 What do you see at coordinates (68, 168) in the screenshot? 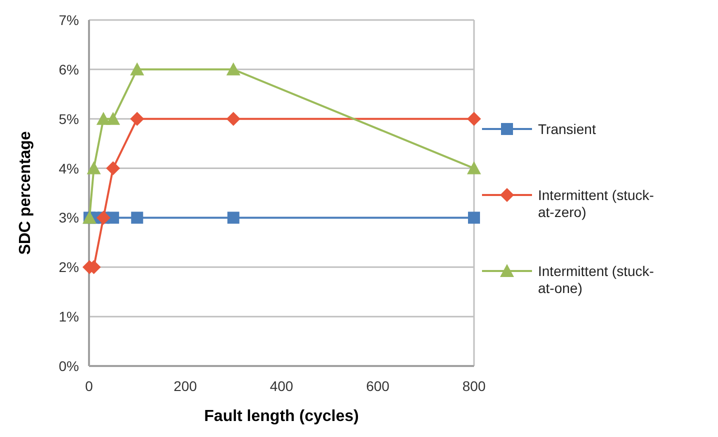
I see `y-tick-label: 4%` at bounding box center [68, 168].